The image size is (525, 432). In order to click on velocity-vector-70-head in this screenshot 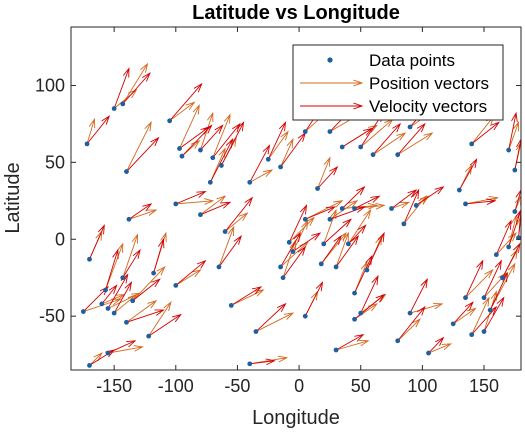, I will do `click(480, 264)`.